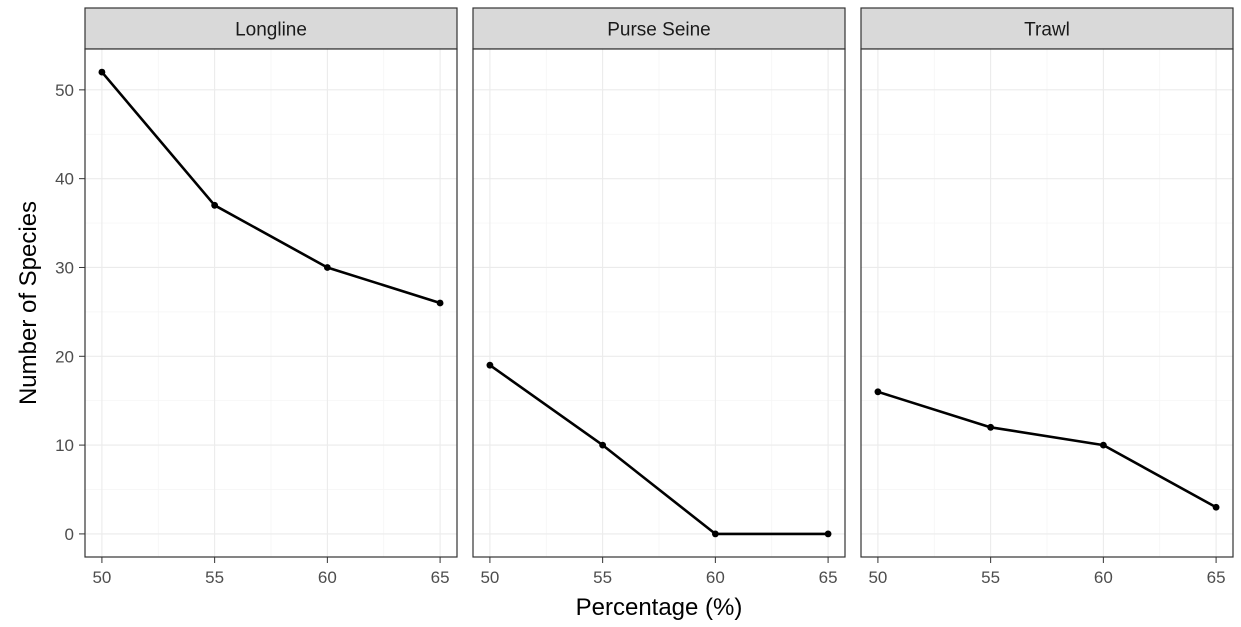  What do you see at coordinates (70, 312) in the screenshot?
I see `y-axis: 0 10 20 30 40 50` at bounding box center [70, 312].